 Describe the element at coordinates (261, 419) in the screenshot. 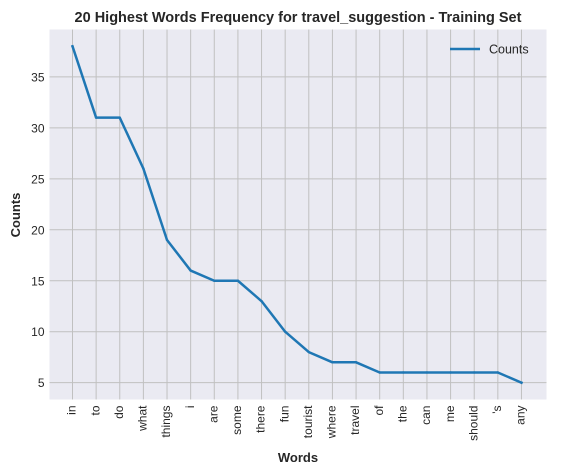

I see `x-tick-label: there` at that location.